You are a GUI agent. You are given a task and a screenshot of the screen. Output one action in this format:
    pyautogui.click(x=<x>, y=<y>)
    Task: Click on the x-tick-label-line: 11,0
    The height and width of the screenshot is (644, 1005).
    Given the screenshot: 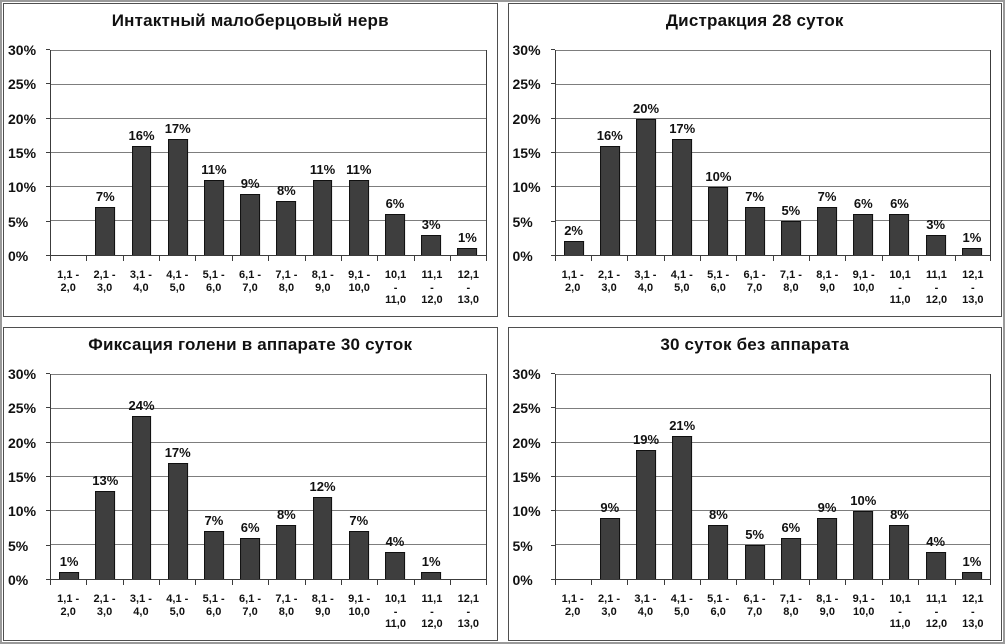 What is the action you would take?
    pyautogui.click(x=395, y=624)
    